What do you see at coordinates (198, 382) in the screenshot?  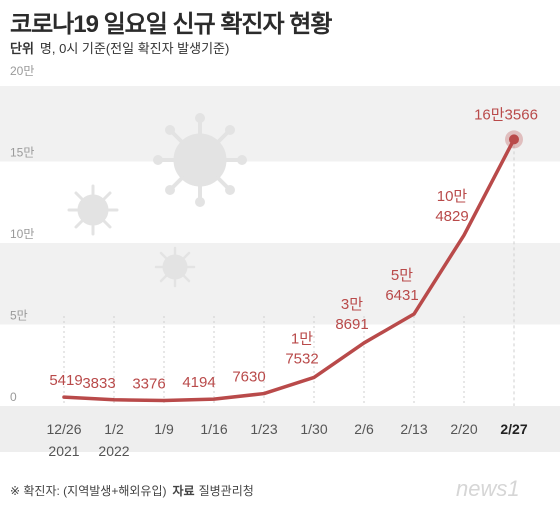 I see `data-label: 4194` at bounding box center [198, 382].